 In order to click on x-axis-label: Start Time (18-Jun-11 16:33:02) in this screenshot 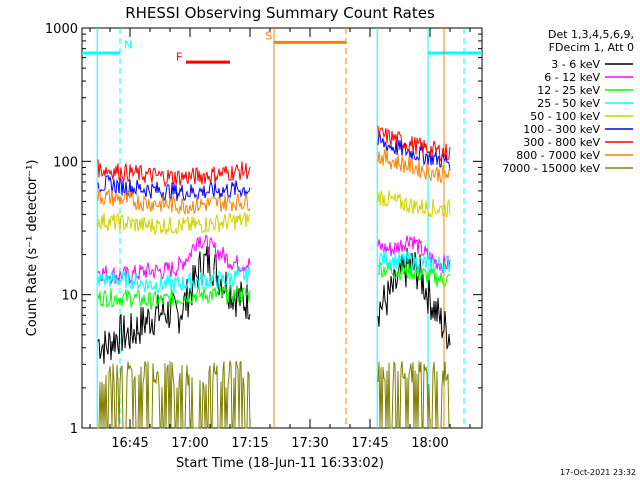, I will do `click(280, 463)`.